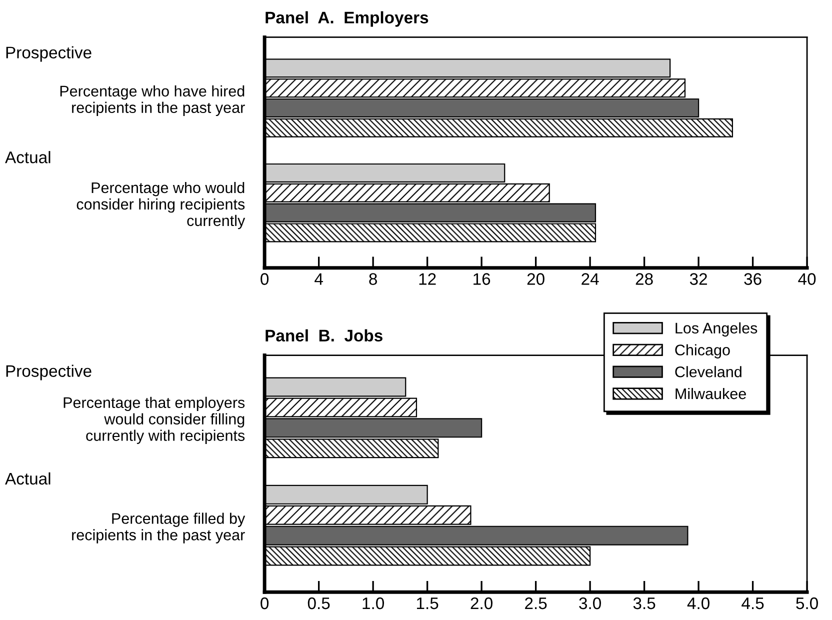  I want to click on x-tick-label: 16, so click(482, 279).